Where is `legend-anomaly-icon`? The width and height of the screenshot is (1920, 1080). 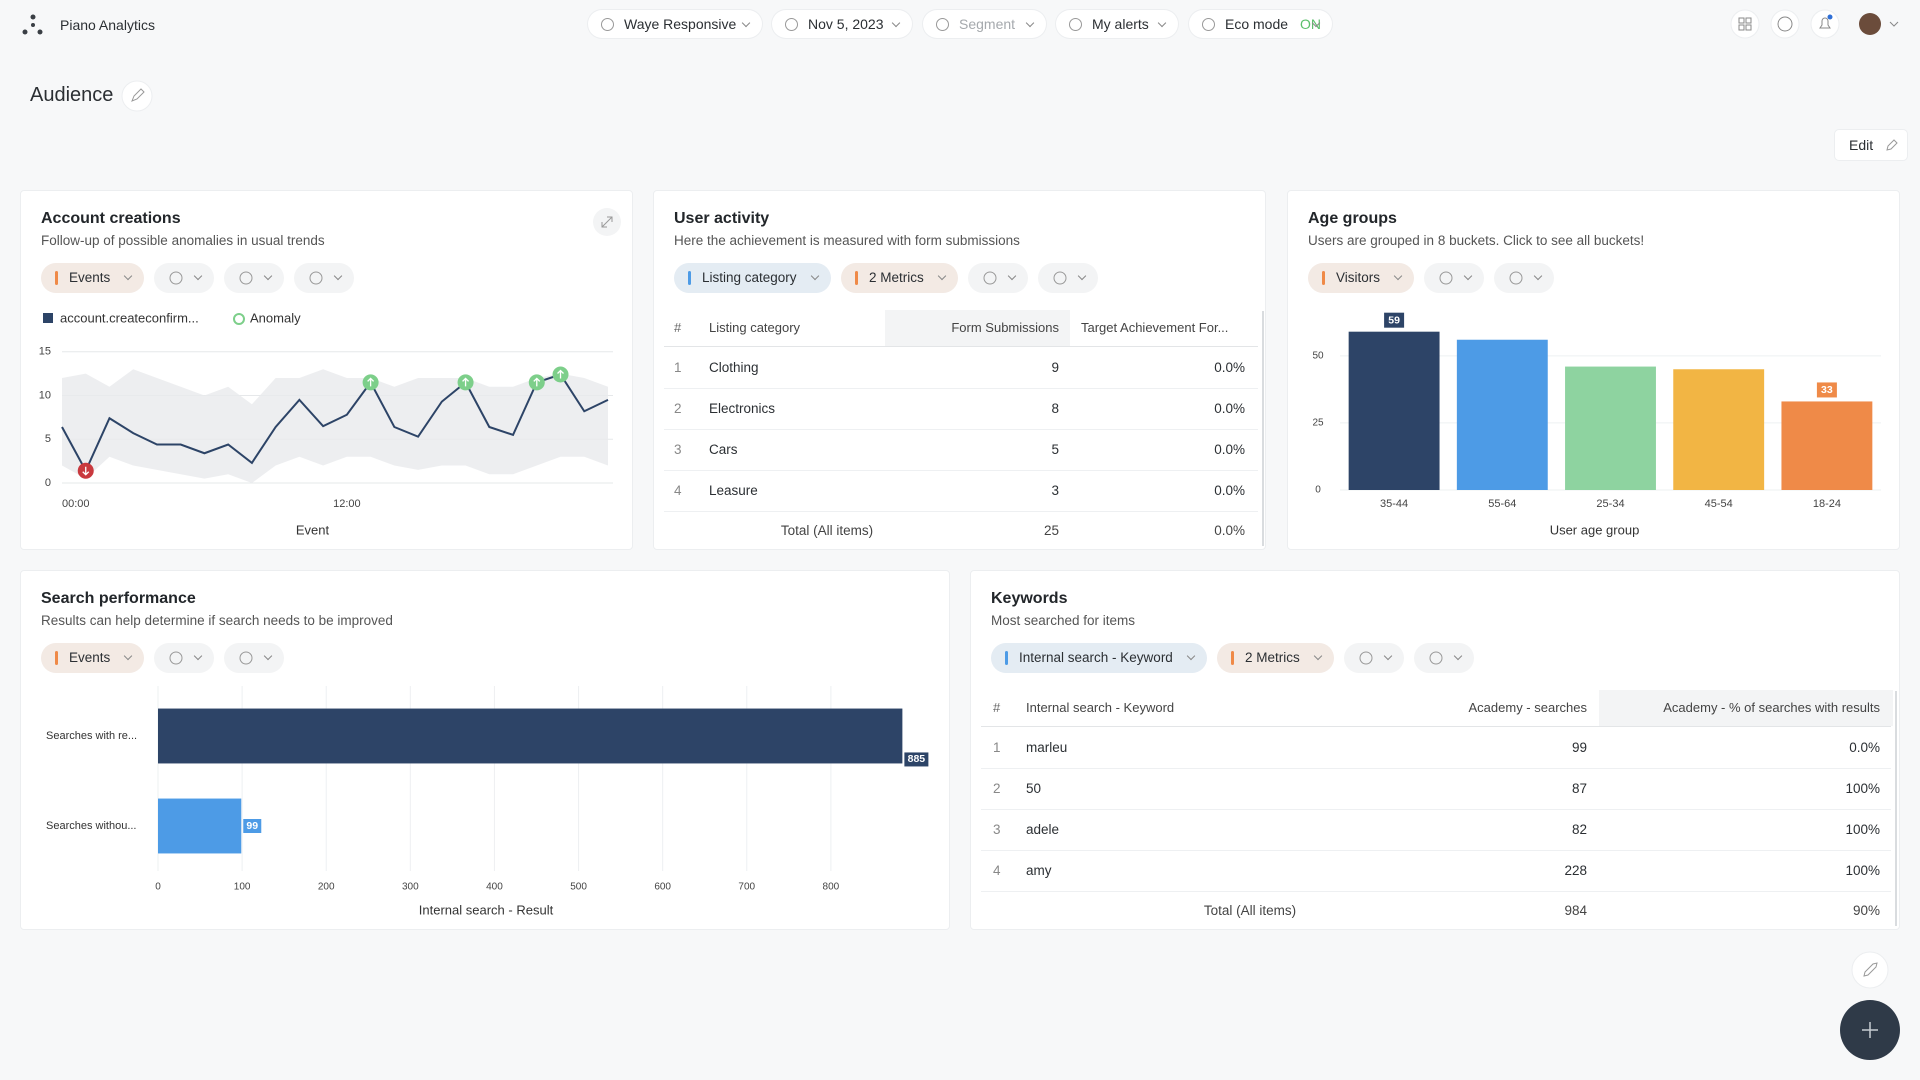 legend-anomaly-icon is located at coordinates (239, 319).